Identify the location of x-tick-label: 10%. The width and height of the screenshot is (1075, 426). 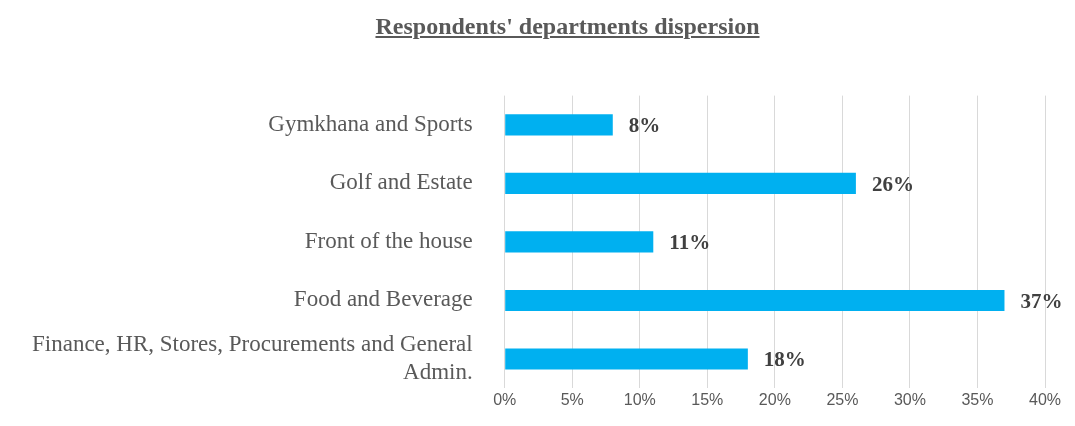
(639, 400).